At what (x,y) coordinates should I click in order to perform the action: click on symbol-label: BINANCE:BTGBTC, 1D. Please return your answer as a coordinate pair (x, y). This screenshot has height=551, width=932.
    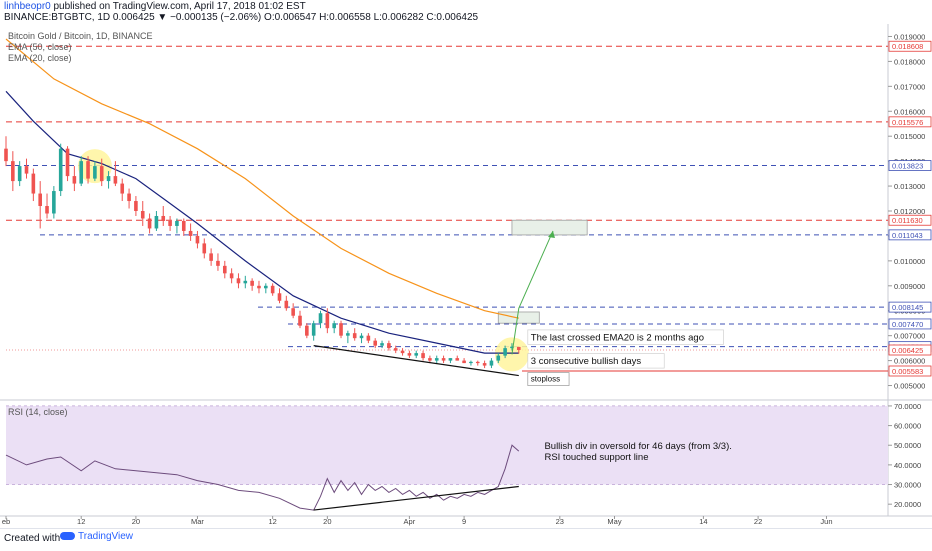
    Looking at the image, I should click on (57, 17).